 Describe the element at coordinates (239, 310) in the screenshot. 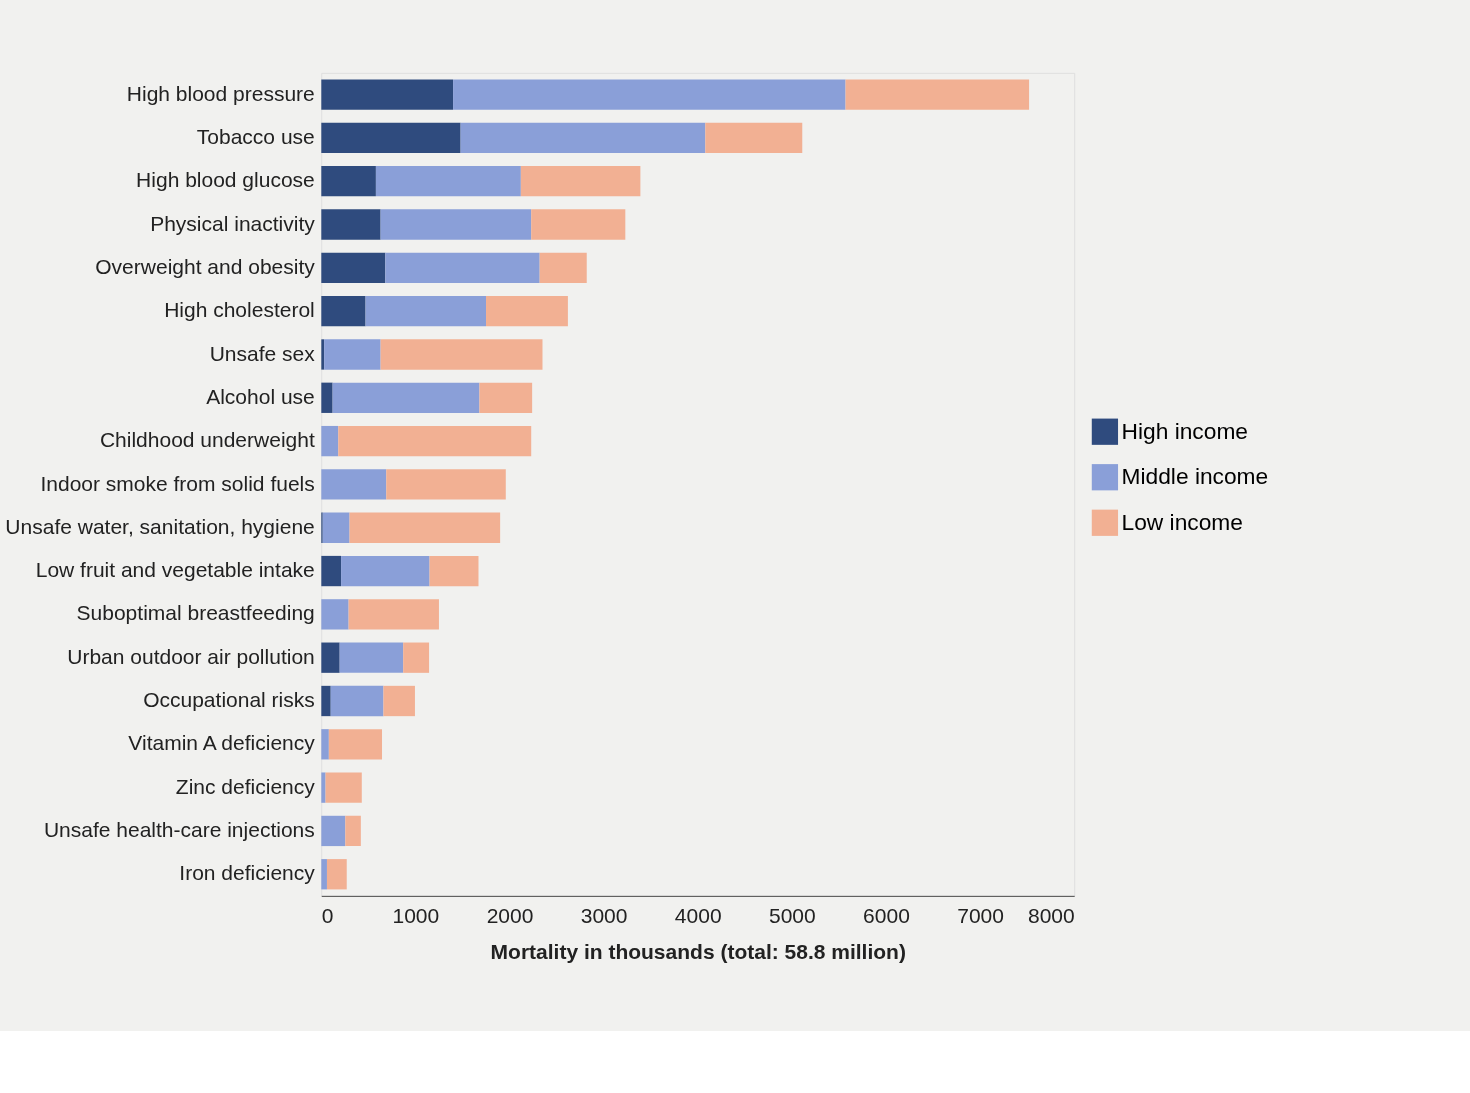

I see `y-tick-label: High cholesterol` at that location.